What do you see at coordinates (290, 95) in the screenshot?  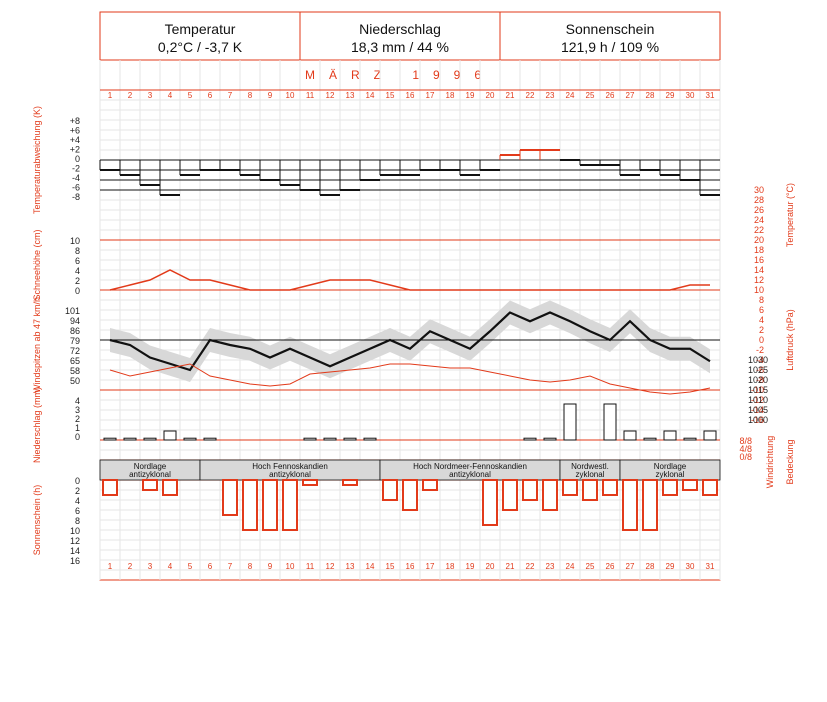 I see `day-label-top: 10` at bounding box center [290, 95].